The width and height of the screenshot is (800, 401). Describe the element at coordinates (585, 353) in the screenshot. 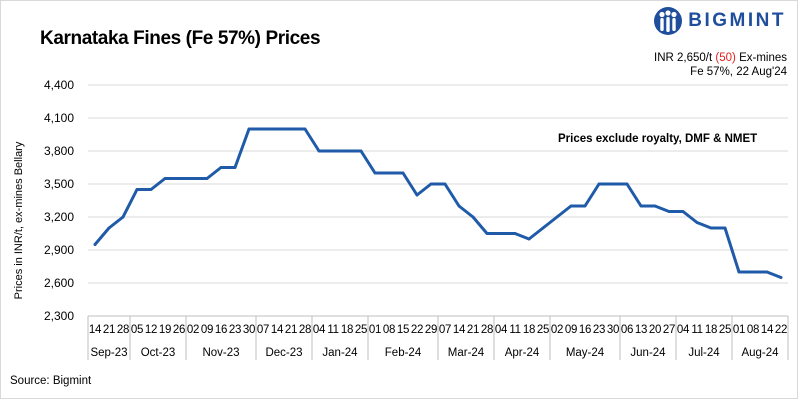

I see `x-month-label: May-24` at that location.